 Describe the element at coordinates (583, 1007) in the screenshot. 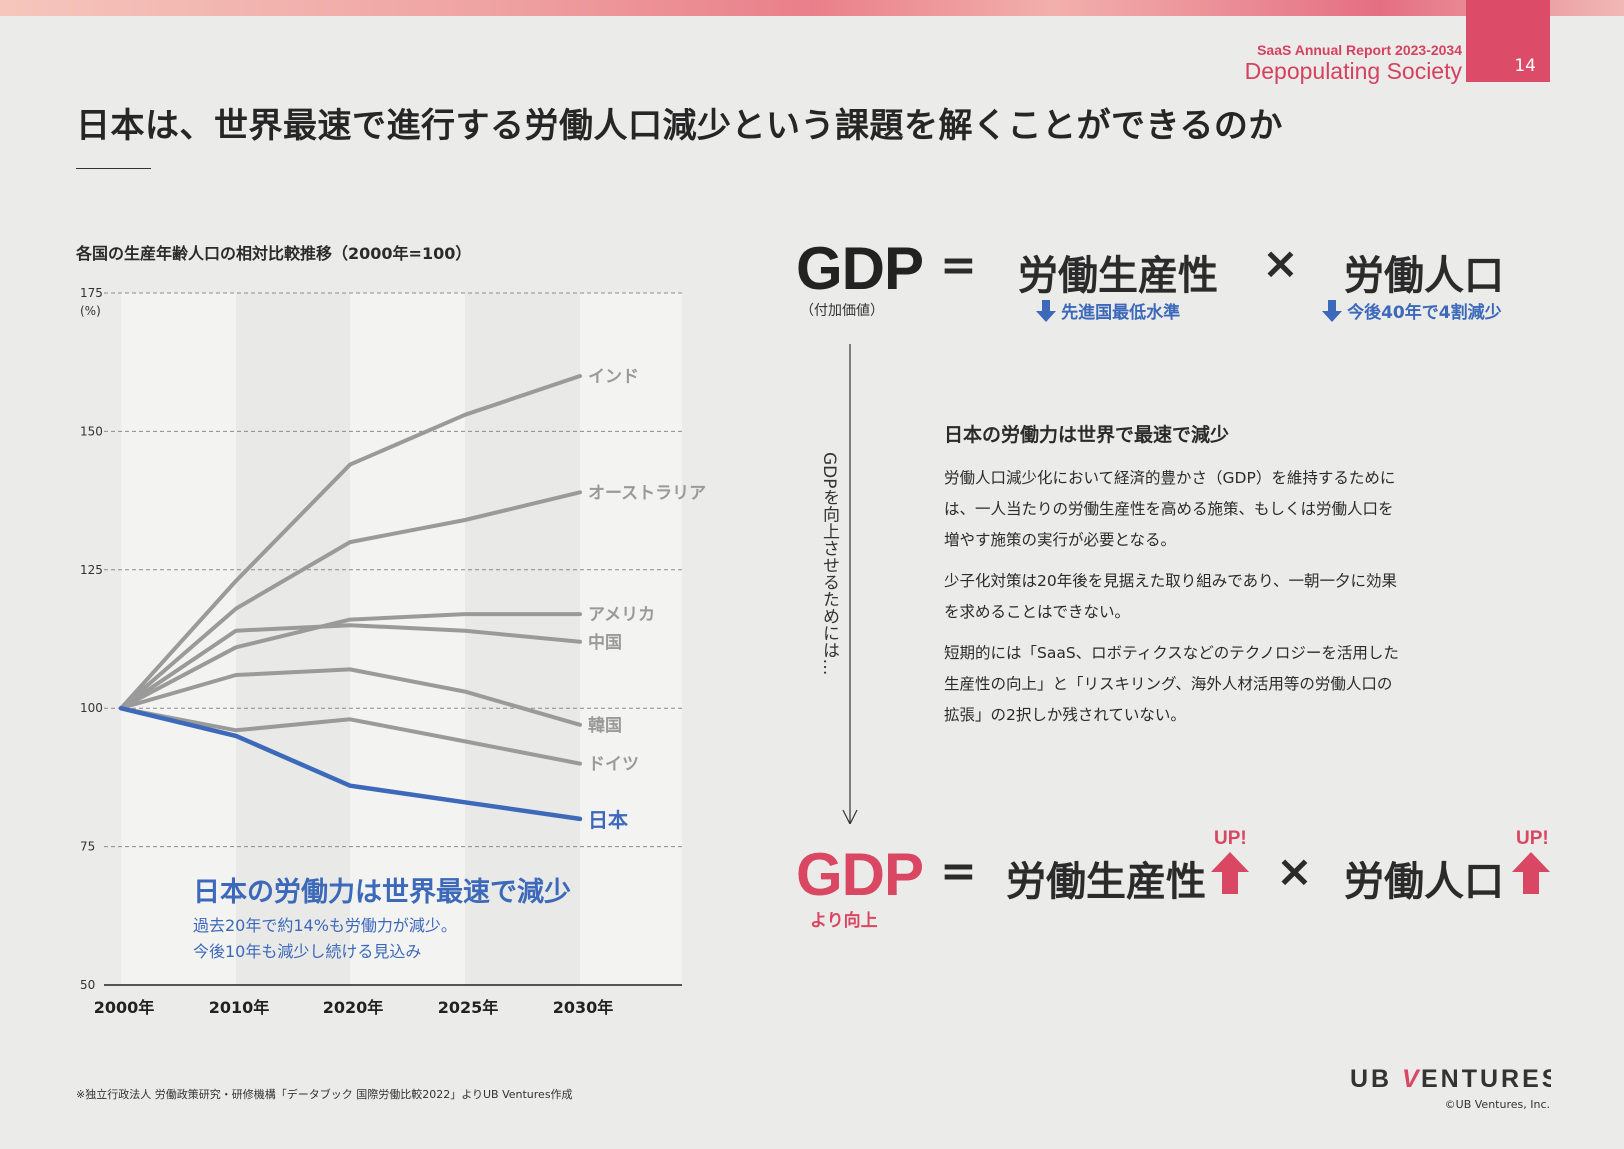

I see `x-tick-label: 2030年` at that location.